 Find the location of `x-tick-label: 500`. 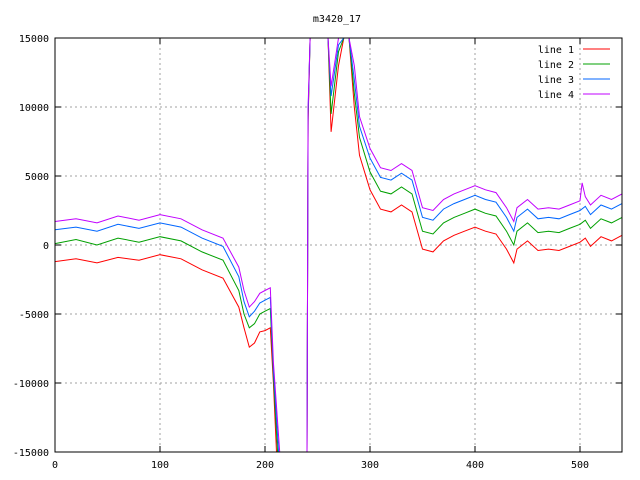

x-tick-label: 500 is located at coordinates (580, 465).